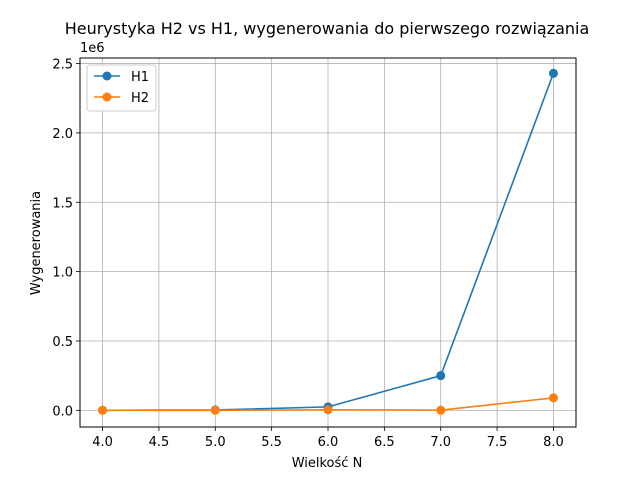 The width and height of the screenshot is (640, 480). What do you see at coordinates (62, 411) in the screenshot?
I see `y-tick-label: 0.0` at bounding box center [62, 411].